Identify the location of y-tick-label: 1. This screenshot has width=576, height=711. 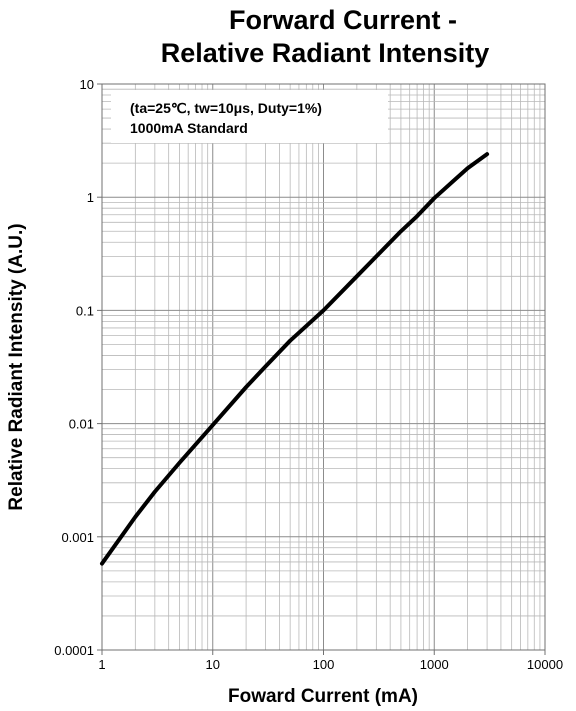
(90, 197).